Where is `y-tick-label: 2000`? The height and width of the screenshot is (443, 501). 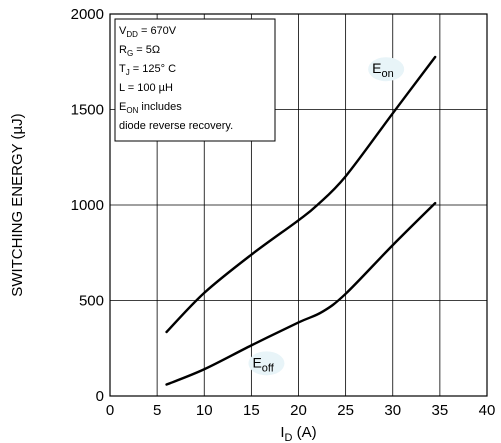
y-tick-label: 2000 is located at coordinates (87, 14).